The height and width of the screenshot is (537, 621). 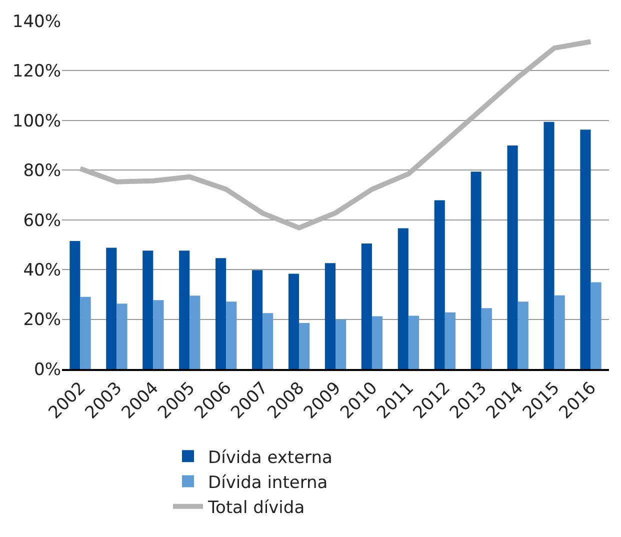 I want to click on legend-label: Dívida externa, so click(x=270, y=458).